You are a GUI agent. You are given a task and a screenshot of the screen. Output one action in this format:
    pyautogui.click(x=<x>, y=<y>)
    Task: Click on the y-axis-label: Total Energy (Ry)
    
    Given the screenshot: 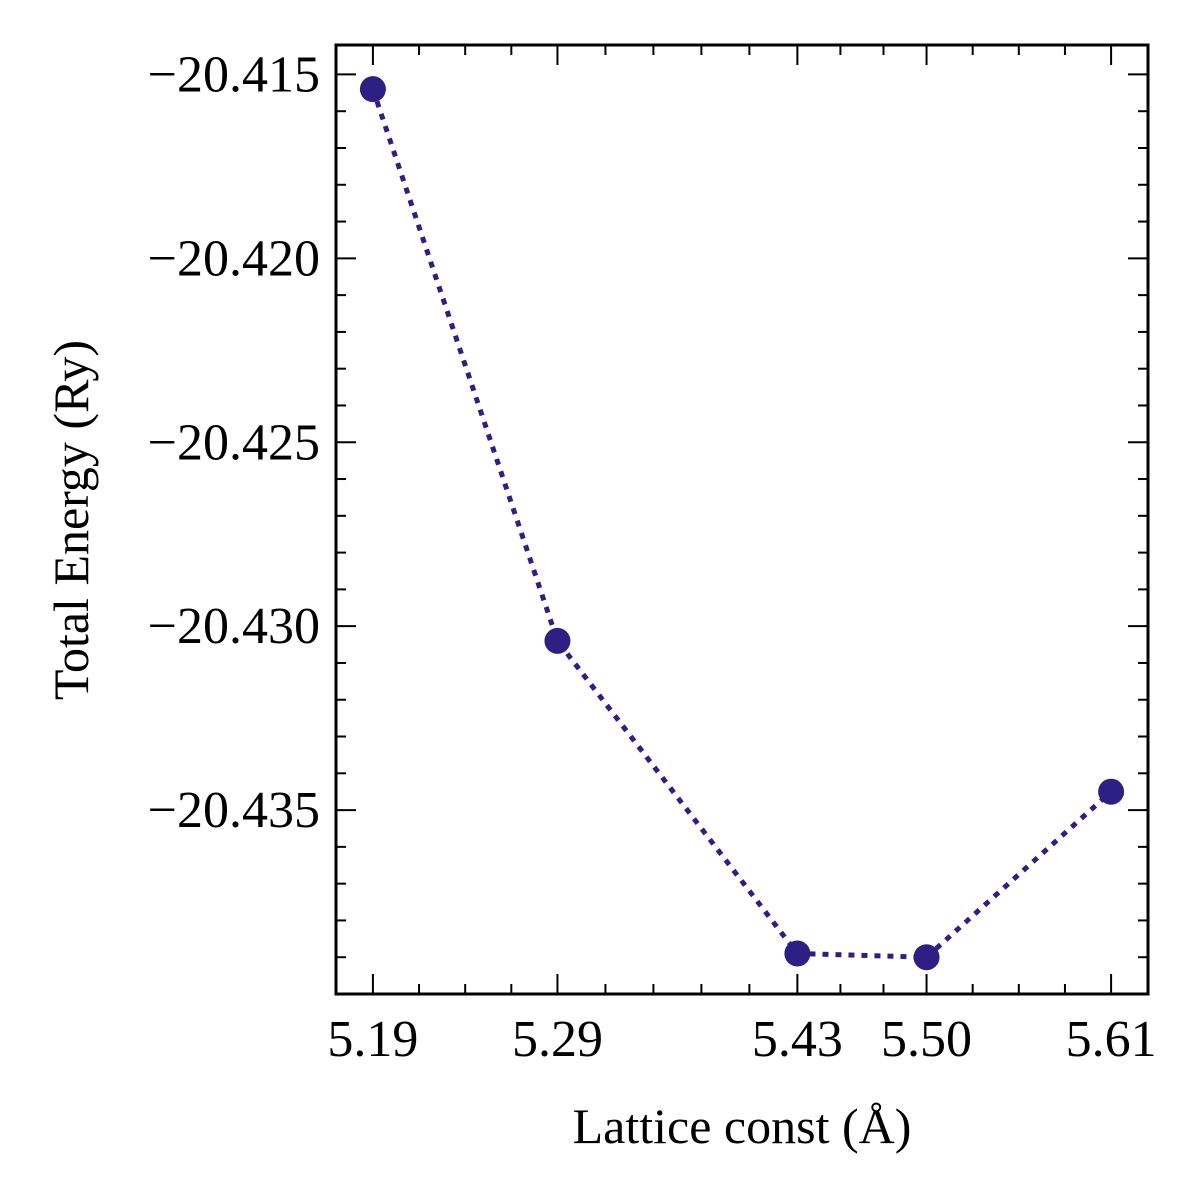 What is the action you would take?
    pyautogui.click(x=71, y=520)
    